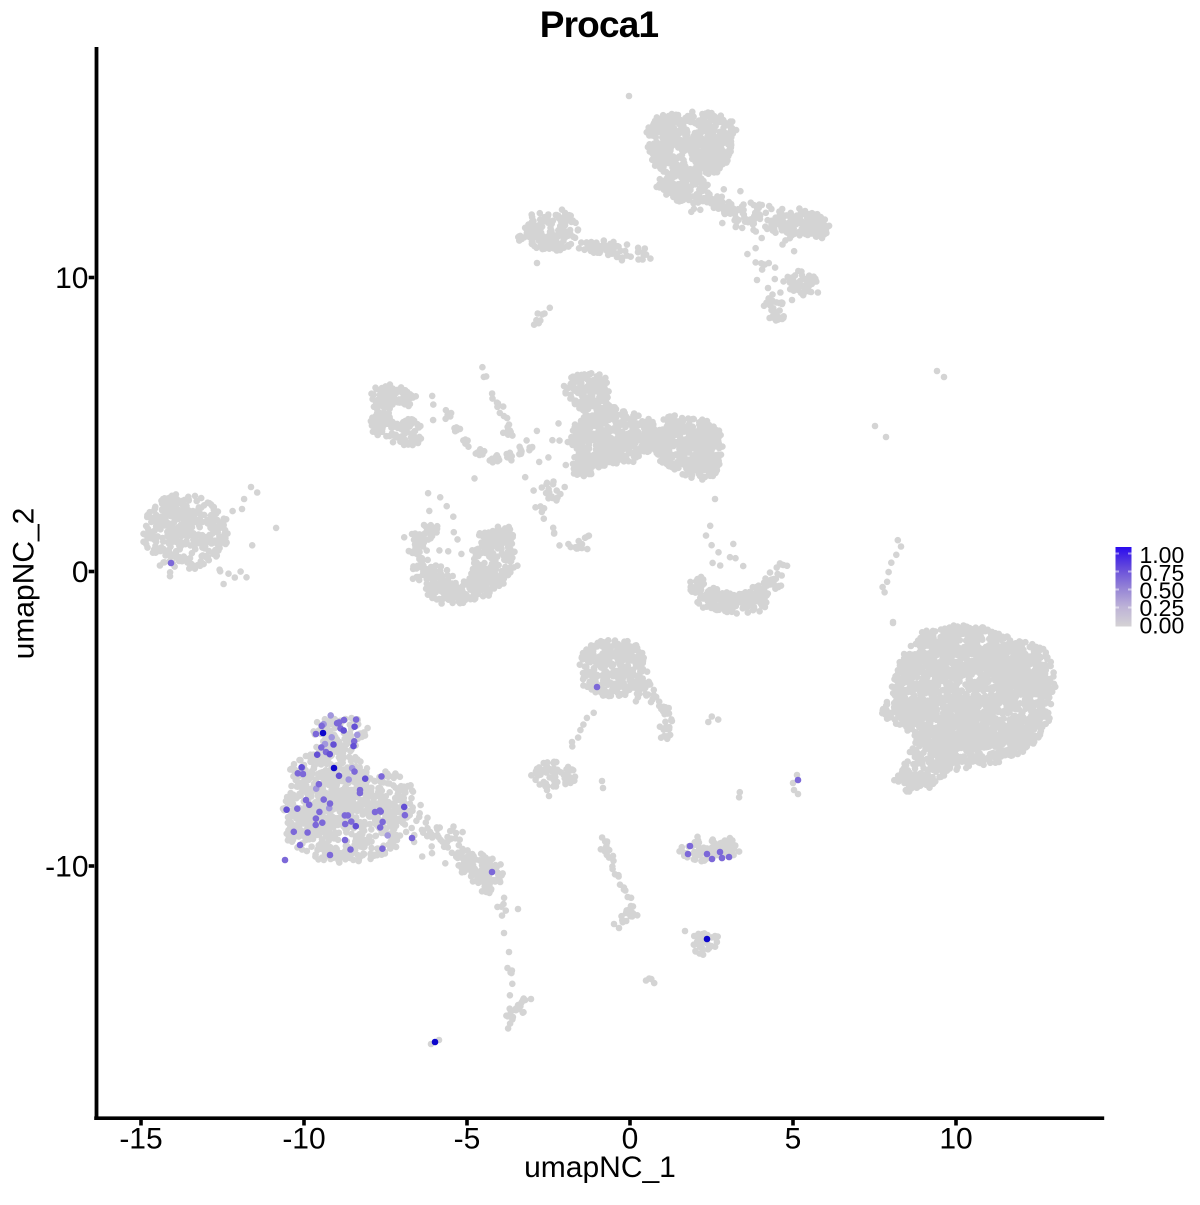 The image size is (1200, 1205). I want to click on svg-text: -15, so click(140, 1139).